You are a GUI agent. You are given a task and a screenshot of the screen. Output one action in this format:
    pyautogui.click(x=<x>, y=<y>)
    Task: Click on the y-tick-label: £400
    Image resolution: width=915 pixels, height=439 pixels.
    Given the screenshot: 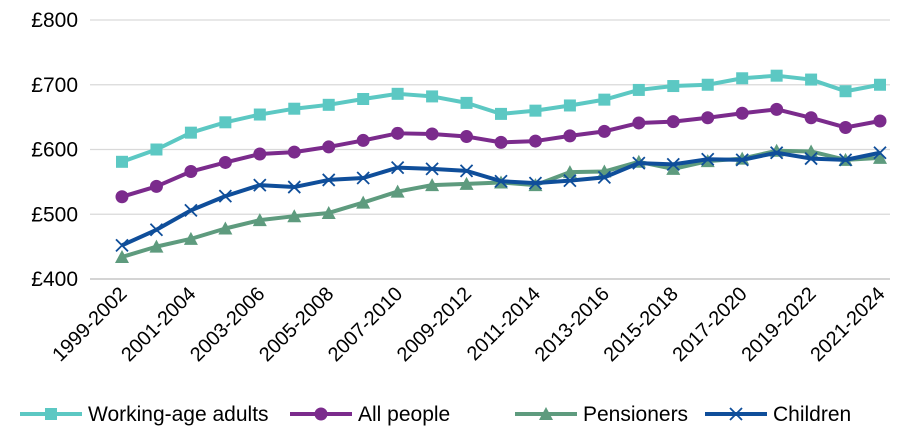 What is the action you would take?
    pyautogui.click(x=54, y=279)
    